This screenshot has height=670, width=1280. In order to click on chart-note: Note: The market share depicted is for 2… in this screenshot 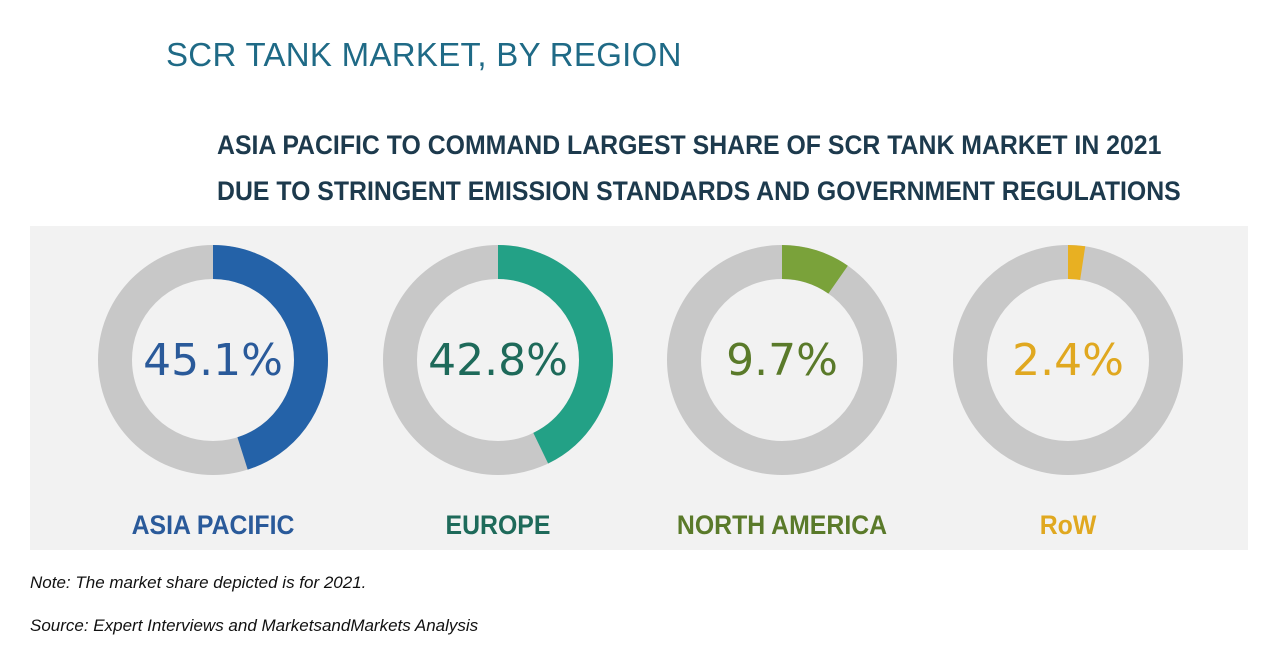, I will do `click(198, 582)`.